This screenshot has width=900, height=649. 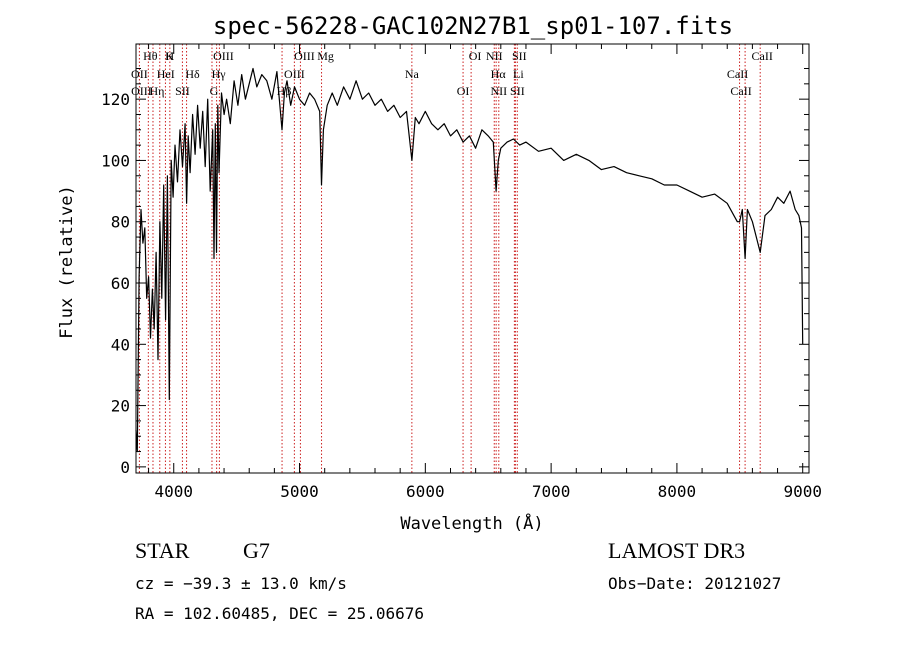 What do you see at coordinates (214, 91) in the screenshot?
I see `line-id-label: G` at bounding box center [214, 91].